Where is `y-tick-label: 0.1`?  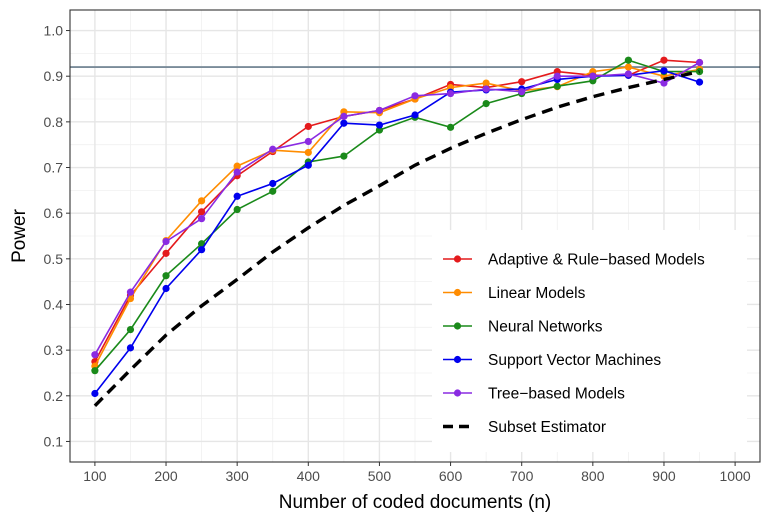
y-tick-label: 0.1 is located at coordinates (54, 441).